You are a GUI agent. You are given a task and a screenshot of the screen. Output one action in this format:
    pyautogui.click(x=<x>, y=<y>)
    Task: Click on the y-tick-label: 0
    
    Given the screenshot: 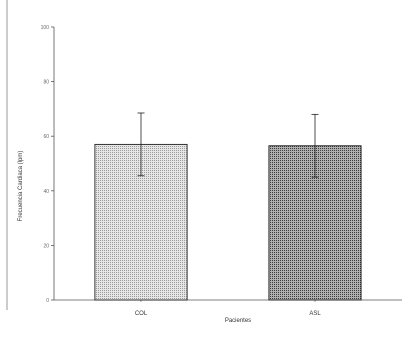 What is the action you would take?
    pyautogui.click(x=47, y=301)
    